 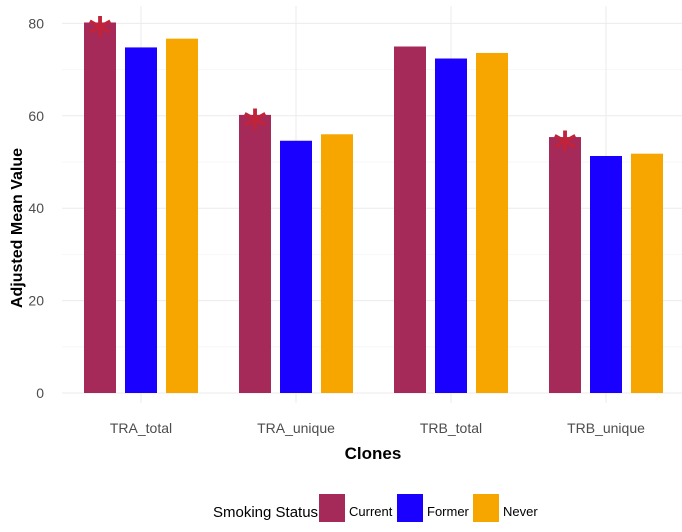 What do you see at coordinates (36, 301) in the screenshot?
I see `y-tick-label: 20` at bounding box center [36, 301].